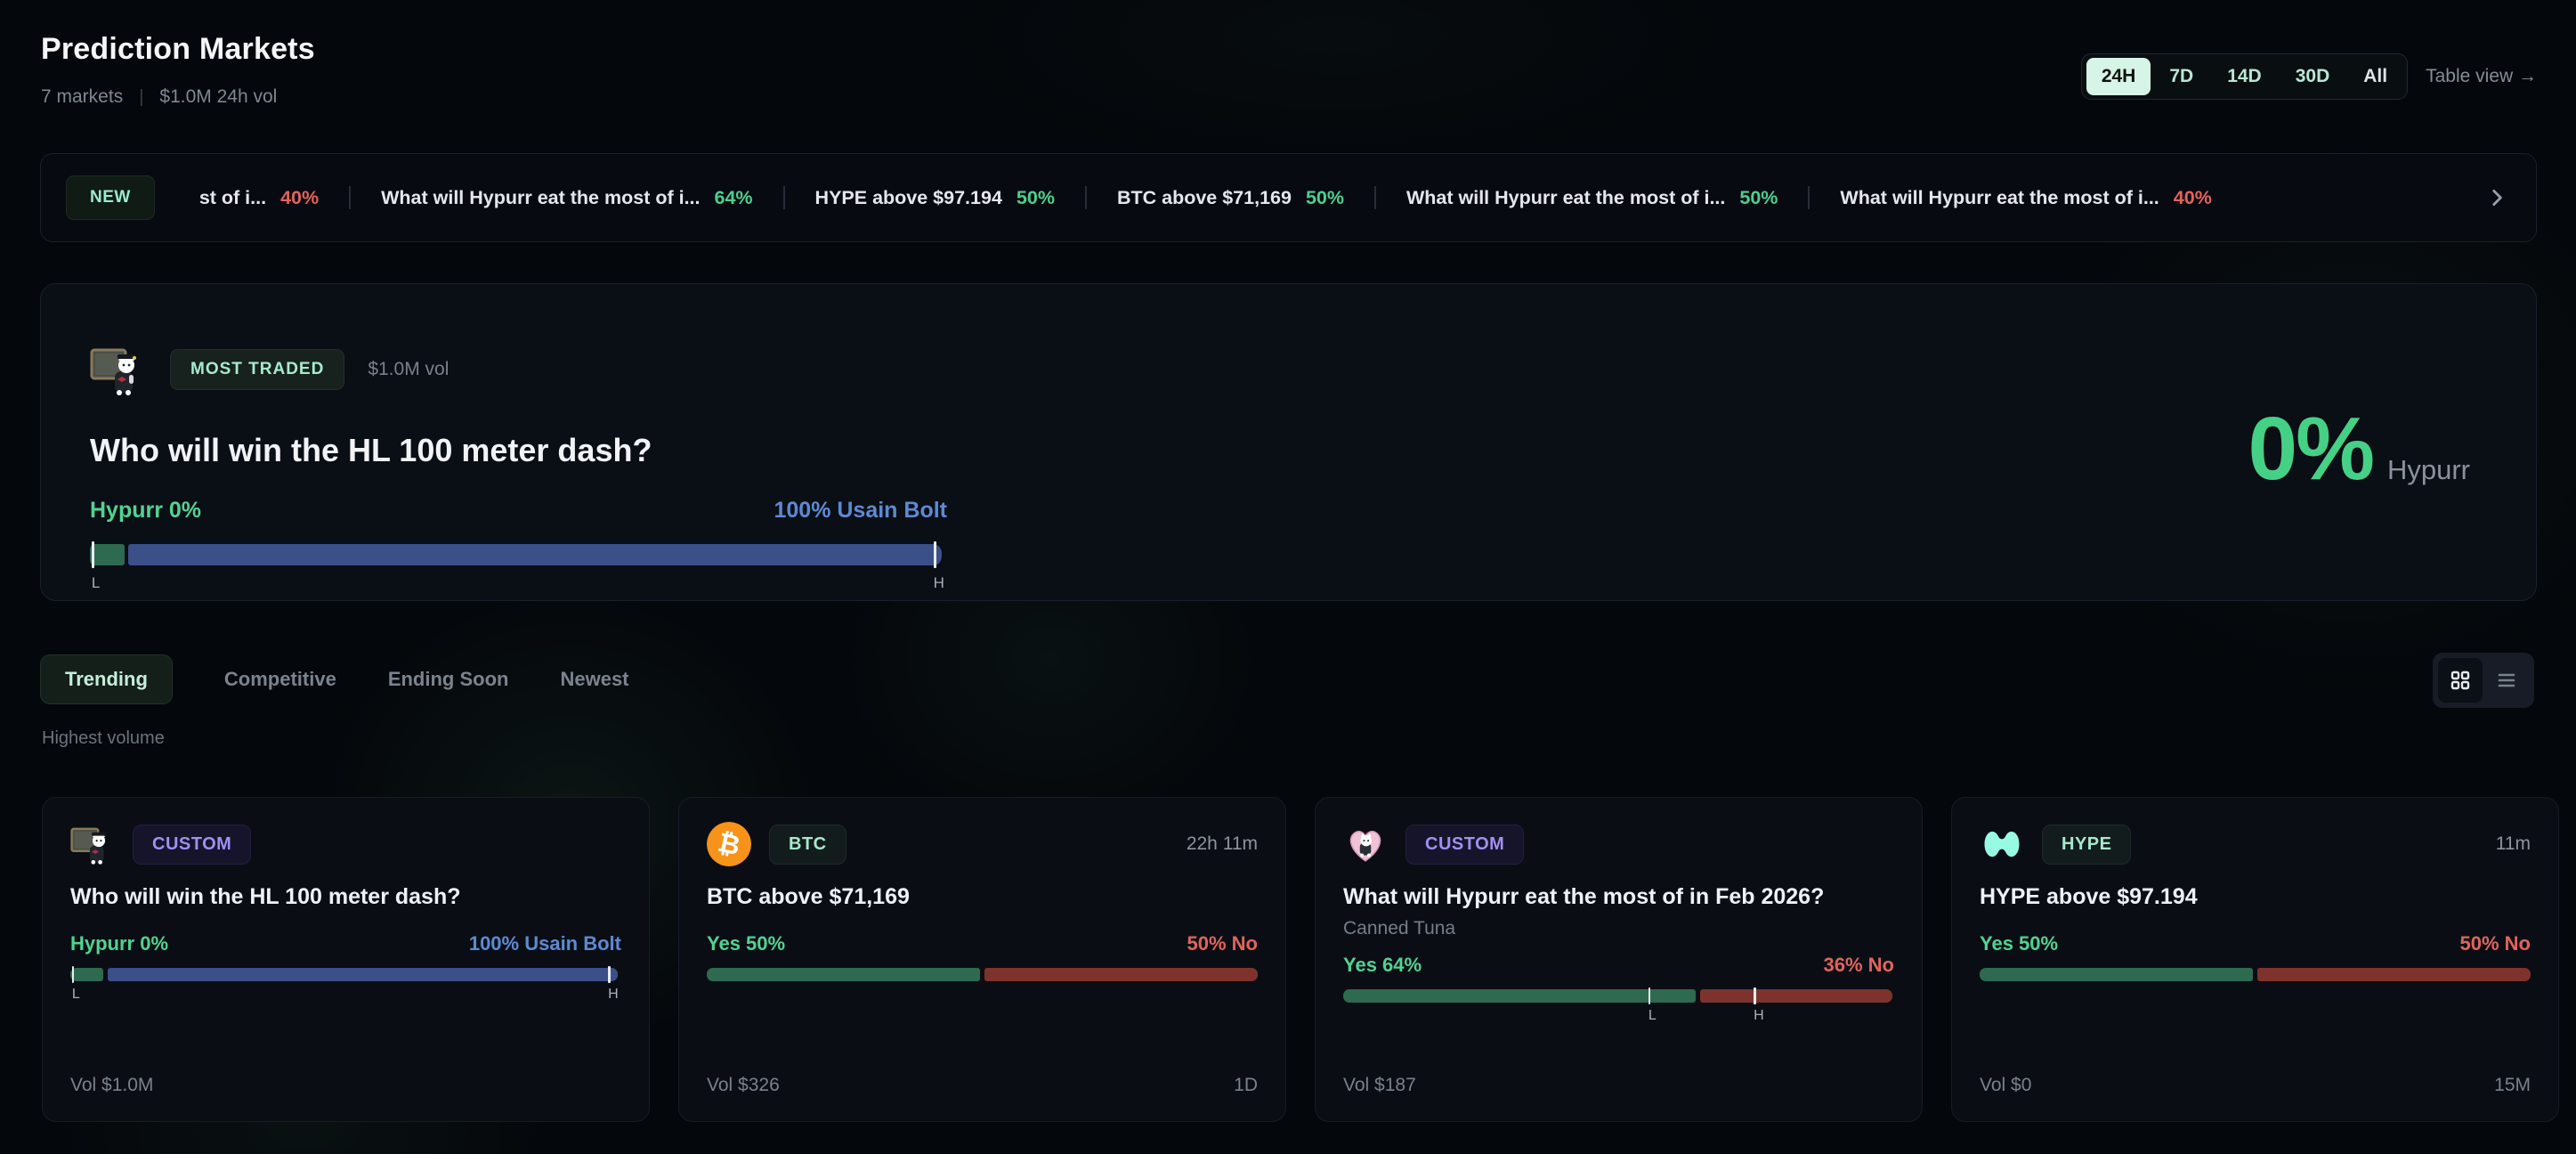 Image resolution: width=2576 pixels, height=1154 pixels. Describe the element at coordinates (1618, 1017) in the screenshot. I see `low-high-labels: L H` at that location.